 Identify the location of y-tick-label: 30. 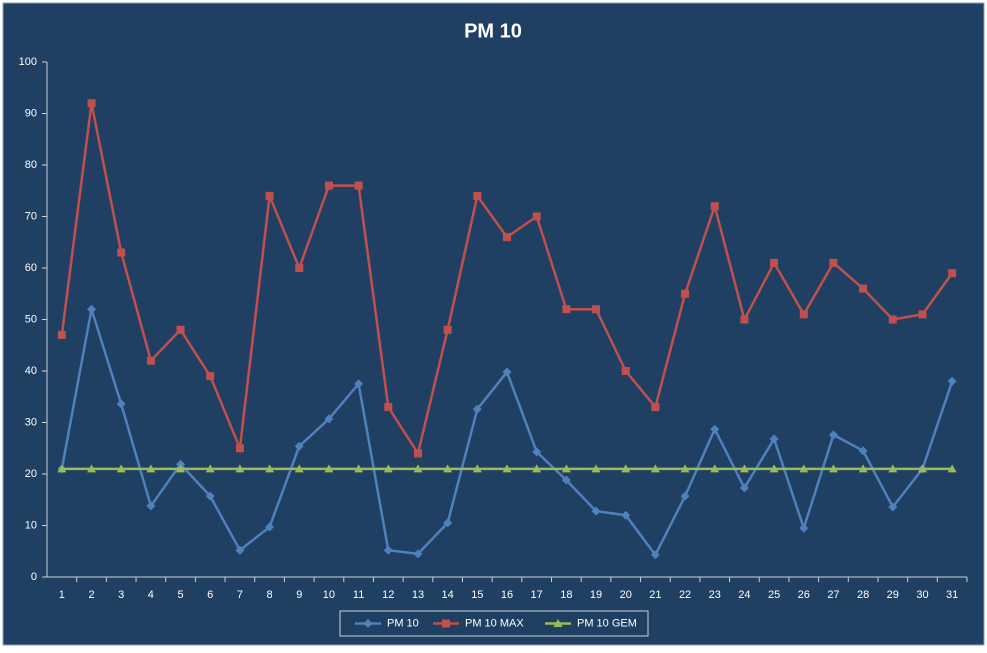
(31, 422).